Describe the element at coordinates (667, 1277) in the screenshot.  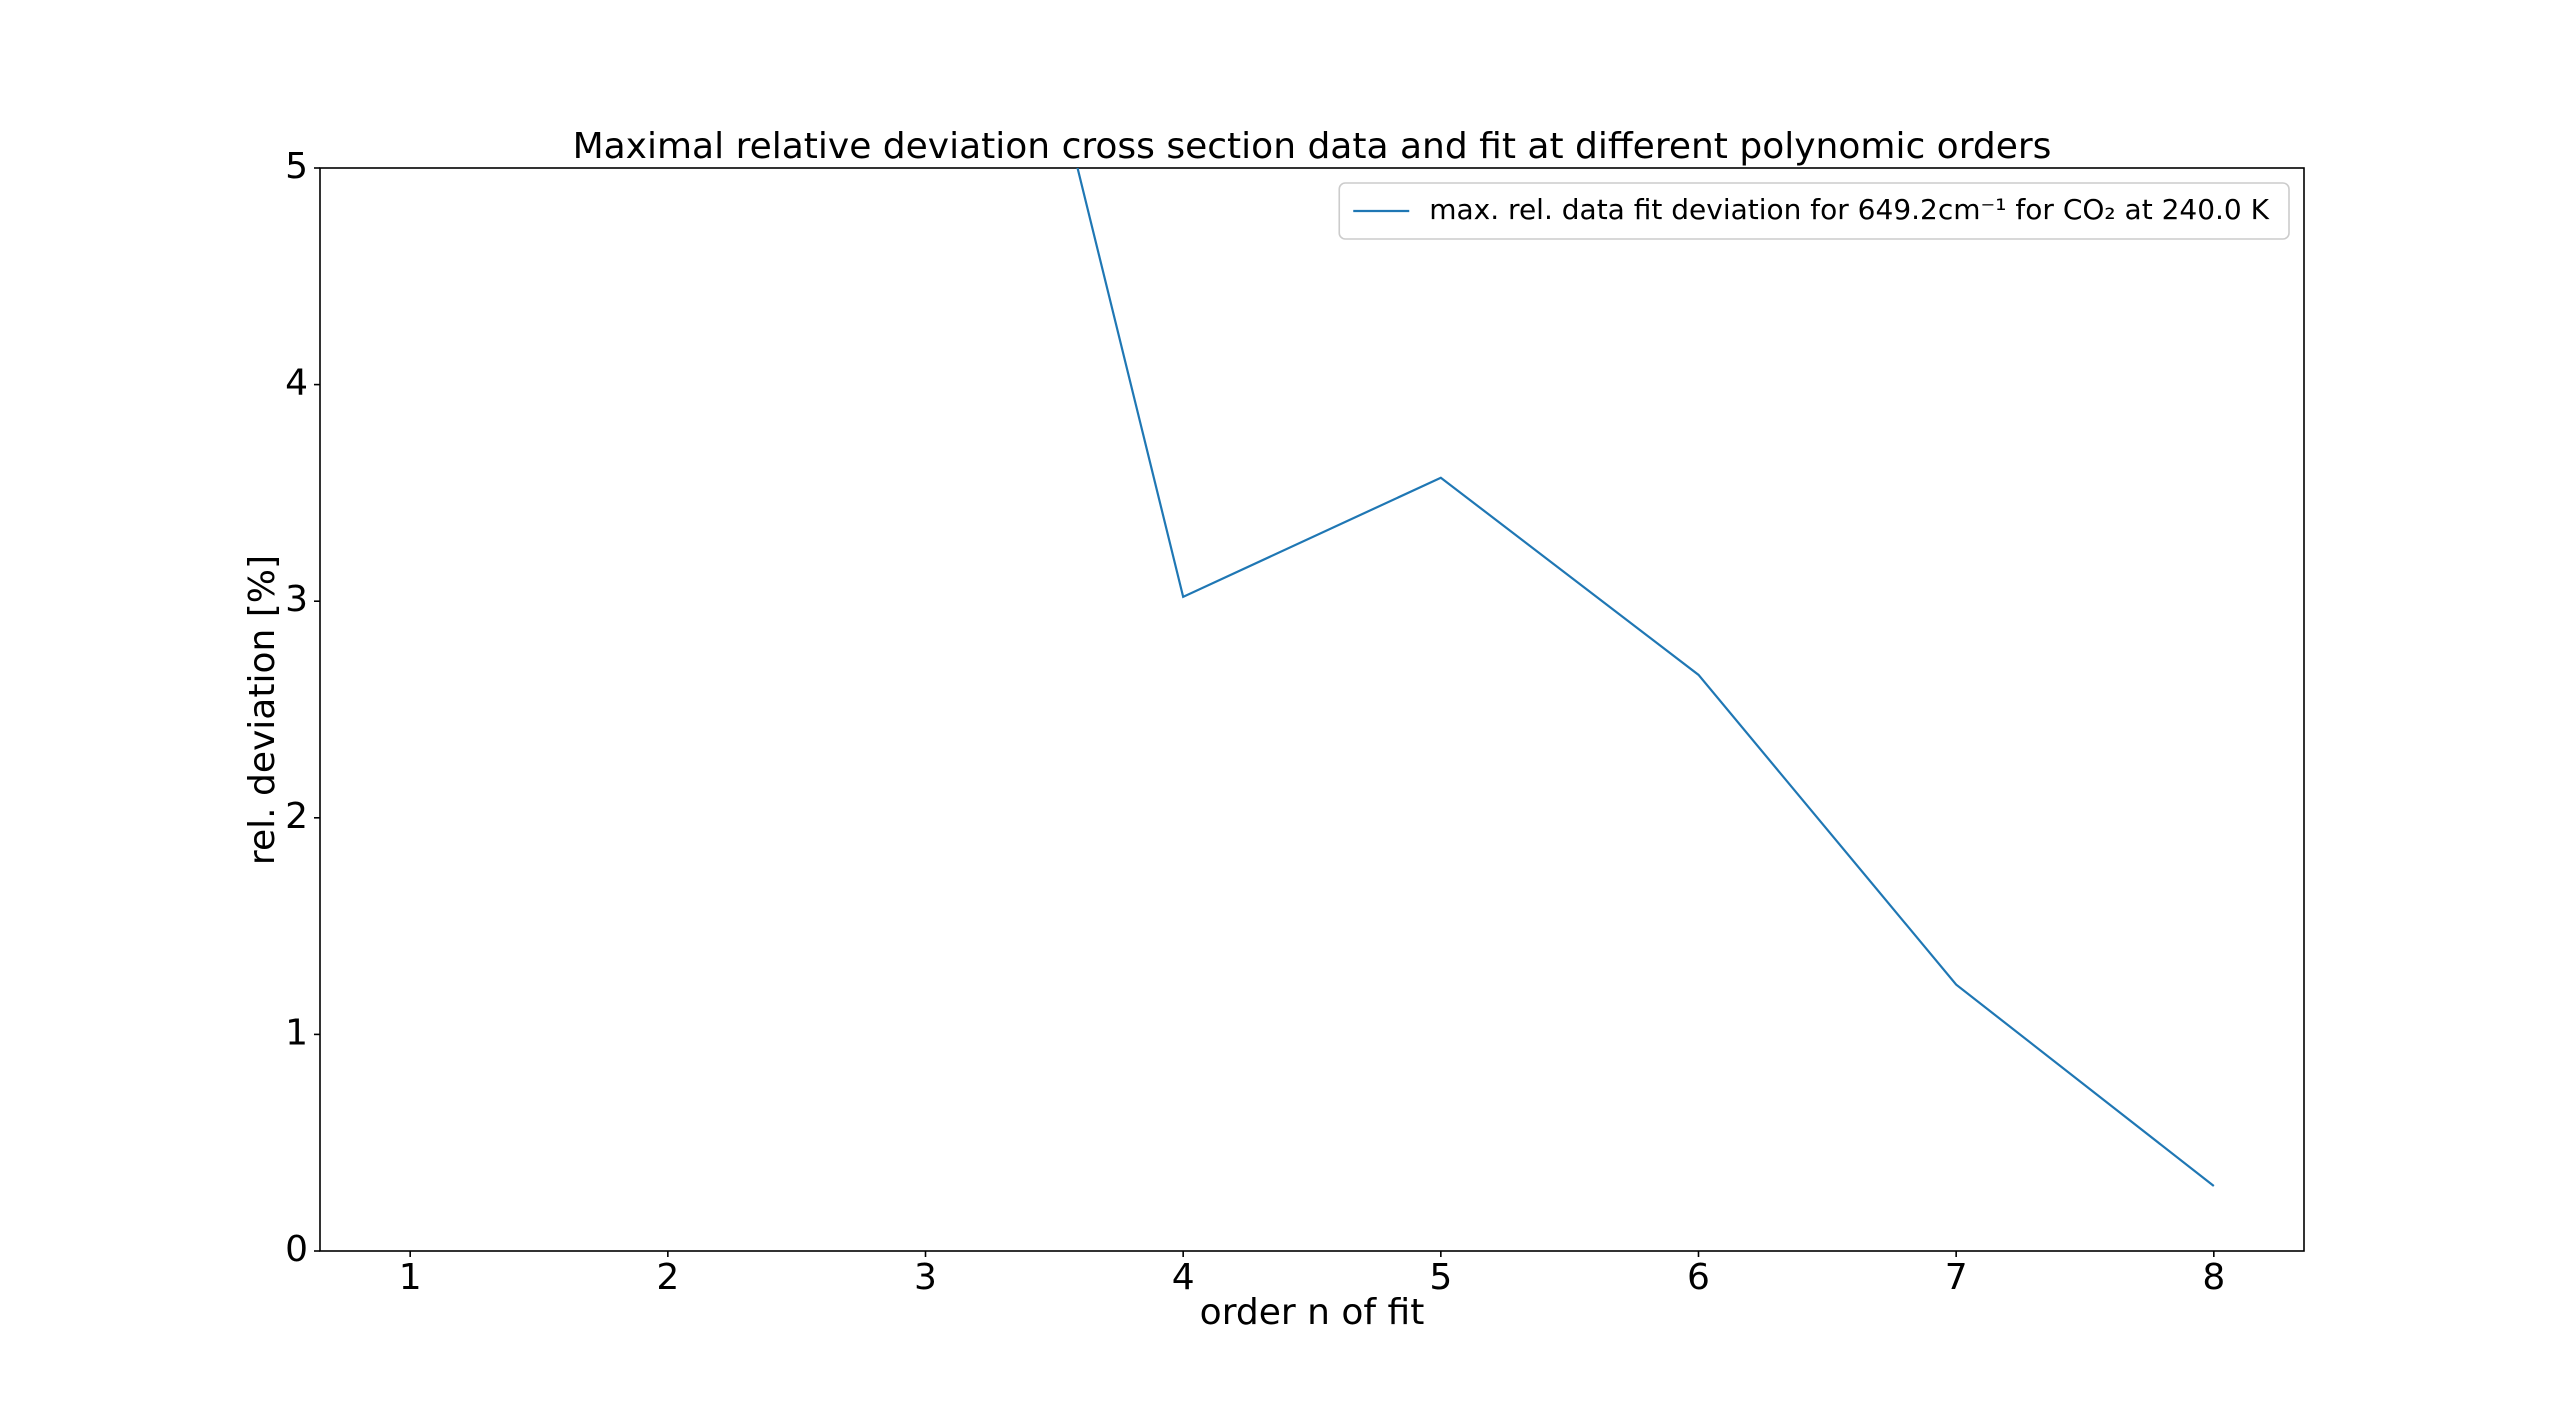
I see `x-tick-label: 2` at that location.